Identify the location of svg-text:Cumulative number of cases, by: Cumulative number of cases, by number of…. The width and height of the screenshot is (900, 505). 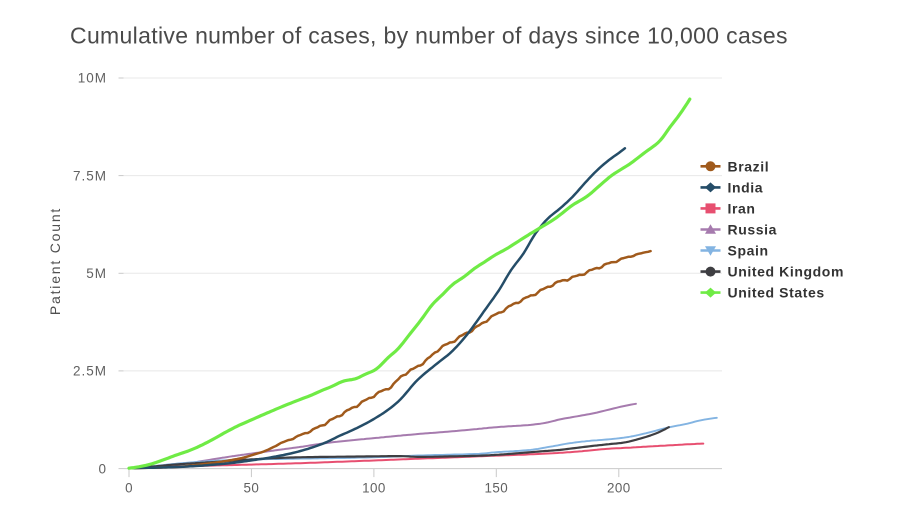
(429, 36).